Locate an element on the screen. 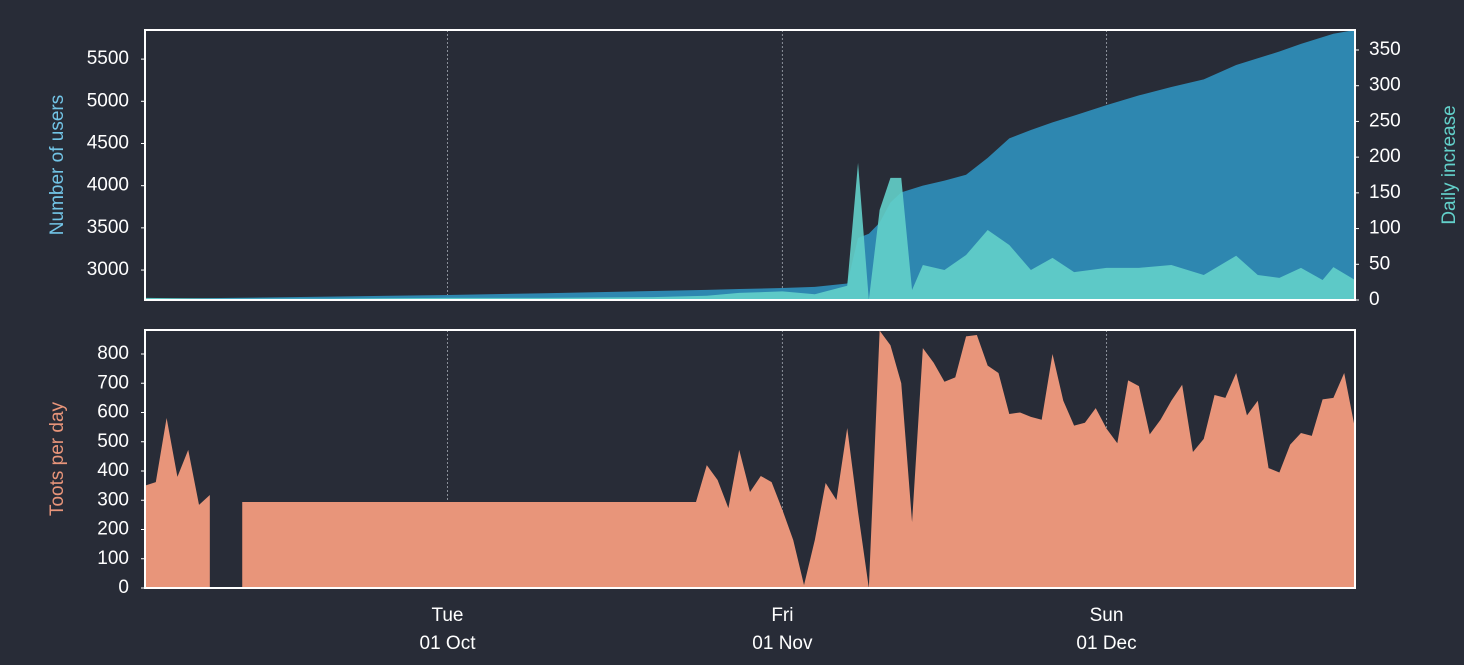 This screenshot has height=665, width=1464. y-tick-label: 3500 is located at coordinates (108, 227).